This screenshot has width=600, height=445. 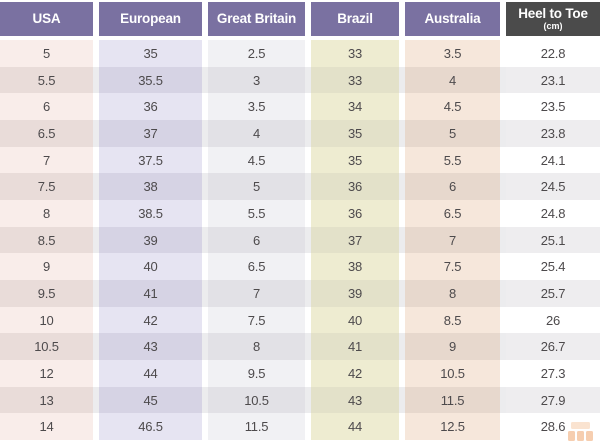 What do you see at coordinates (150, 187) in the screenshot?
I see `cell-european-row6: 38` at bounding box center [150, 187].